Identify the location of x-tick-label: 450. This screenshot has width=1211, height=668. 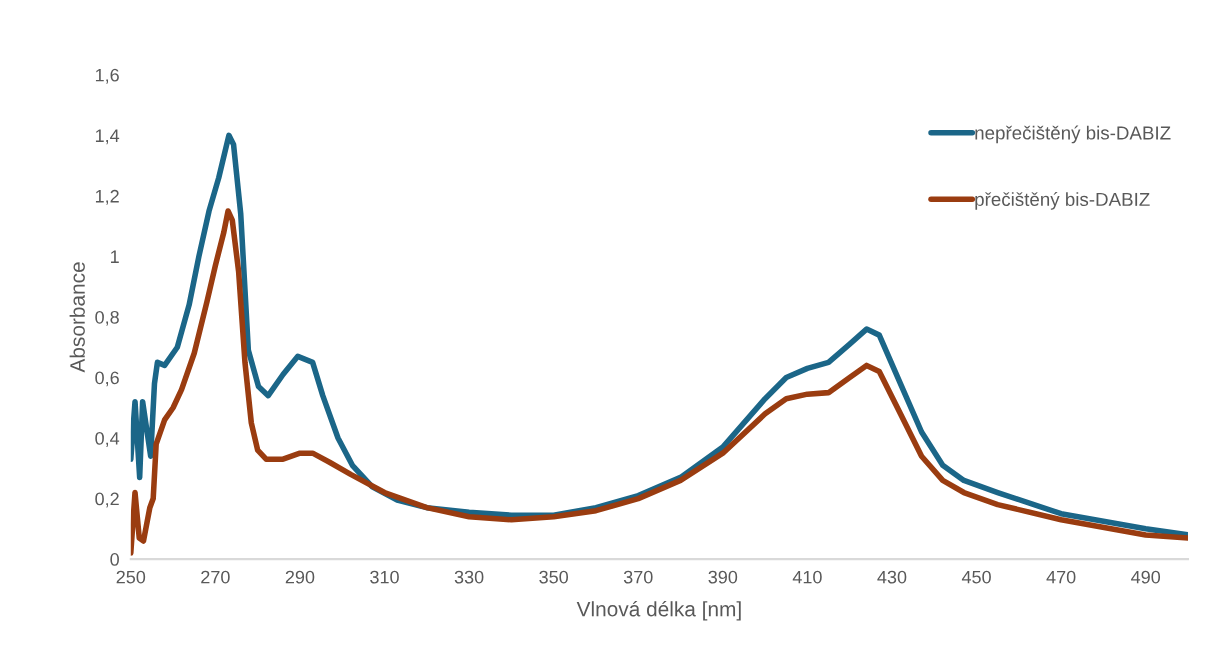
(976, 577).